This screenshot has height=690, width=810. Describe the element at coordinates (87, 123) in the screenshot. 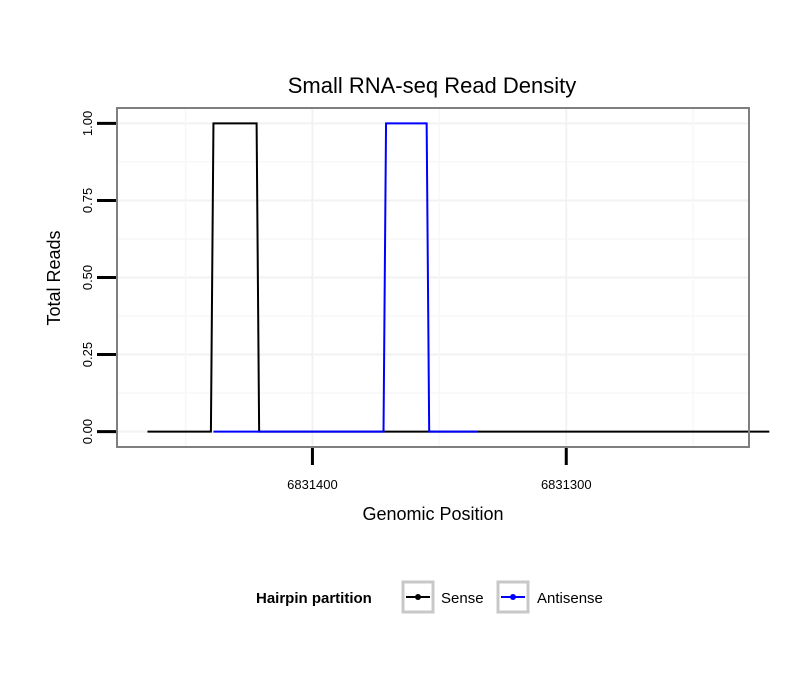

I see `y-tick-label-4: 1.00` at that location.